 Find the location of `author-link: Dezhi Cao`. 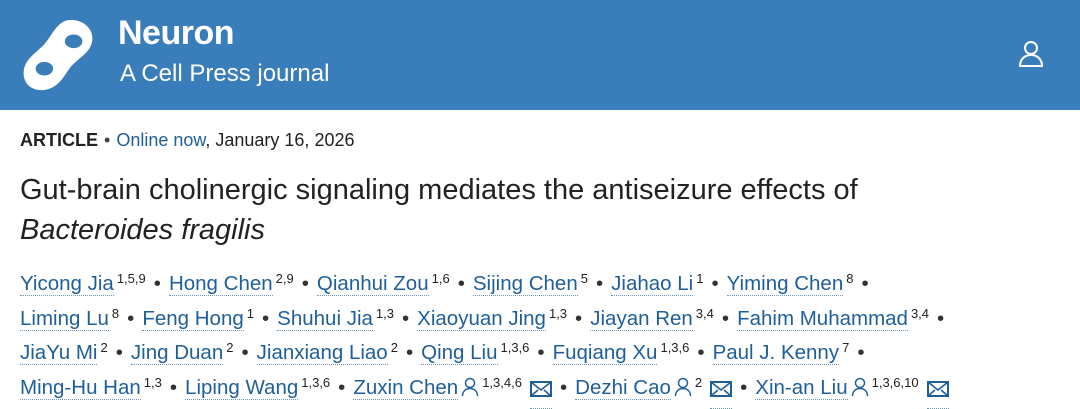

author-link: Dezhi Cao is located at coordinates (623, 388).